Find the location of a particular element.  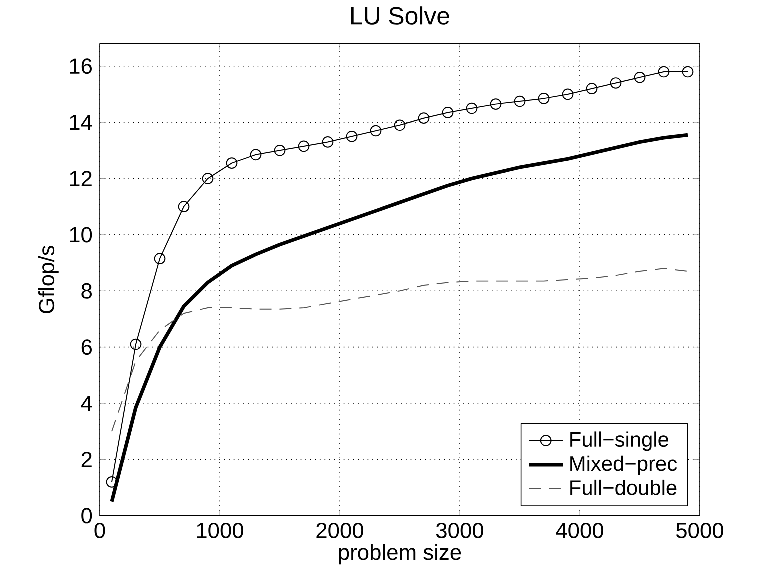

y-tick-label: 12 is located at coordinates (81, 178).